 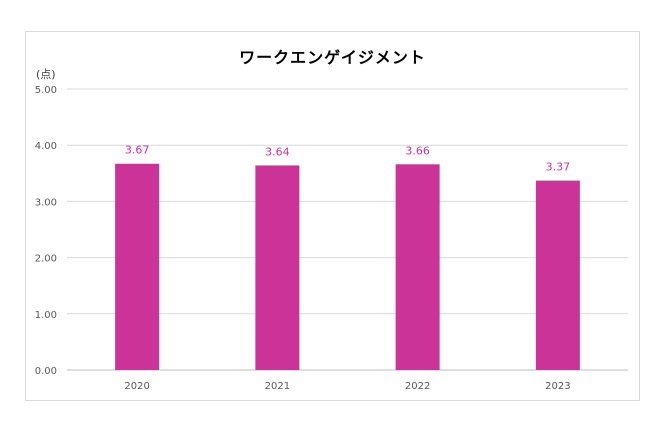 What do you see at coordinates (46, 146) in the screenshot?
I see `y-tick-label: 4.00` at bounding box center [46, 146].